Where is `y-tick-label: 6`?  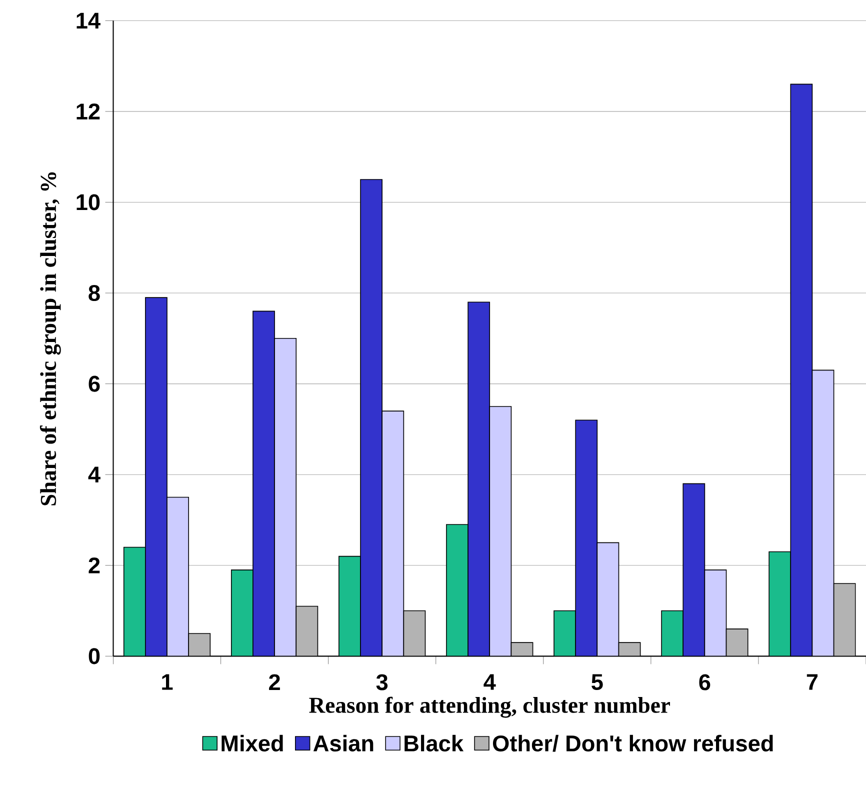
y-tick-label: 6 is located at coordinates (94, 384).